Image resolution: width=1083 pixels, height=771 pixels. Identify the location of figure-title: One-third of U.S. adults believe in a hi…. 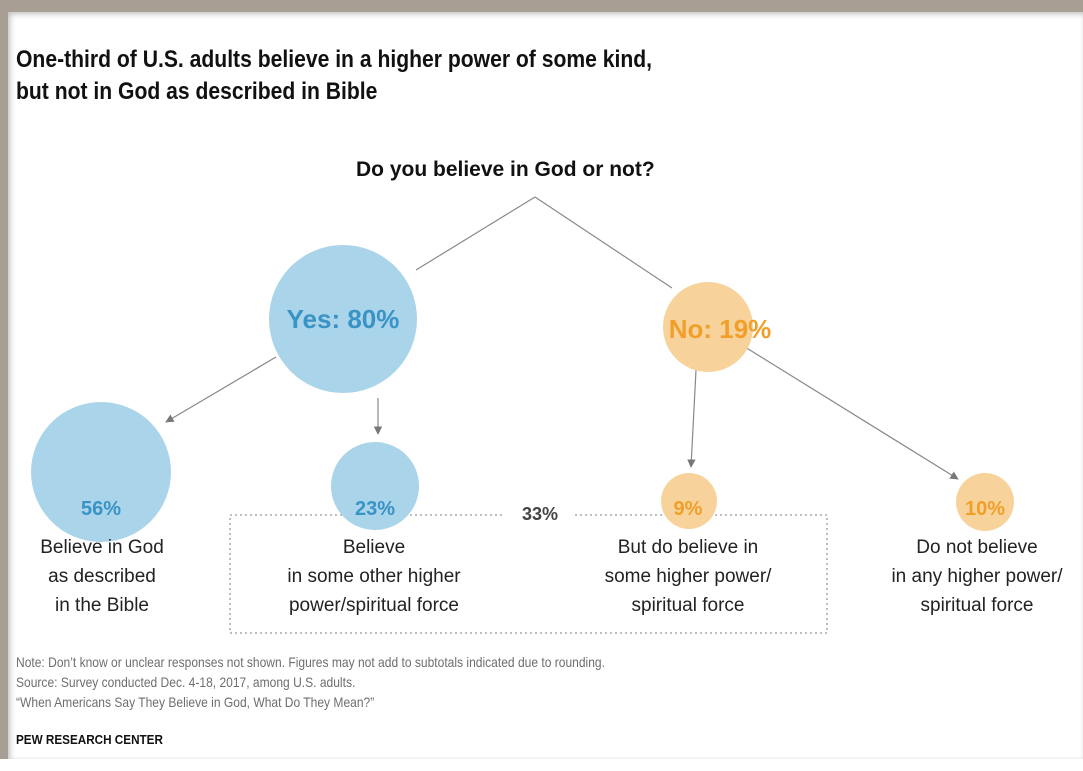
(334, 76).